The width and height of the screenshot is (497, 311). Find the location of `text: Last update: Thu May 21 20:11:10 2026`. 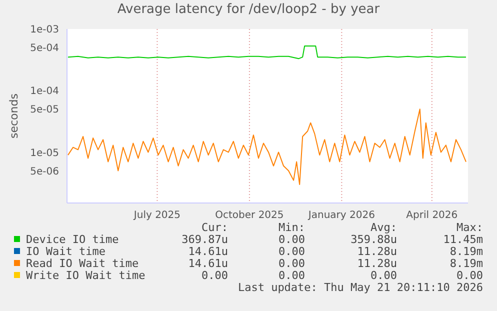

text: Last update: Thu May 21 20:11:10 2026 is located at coordinates (360, 287).